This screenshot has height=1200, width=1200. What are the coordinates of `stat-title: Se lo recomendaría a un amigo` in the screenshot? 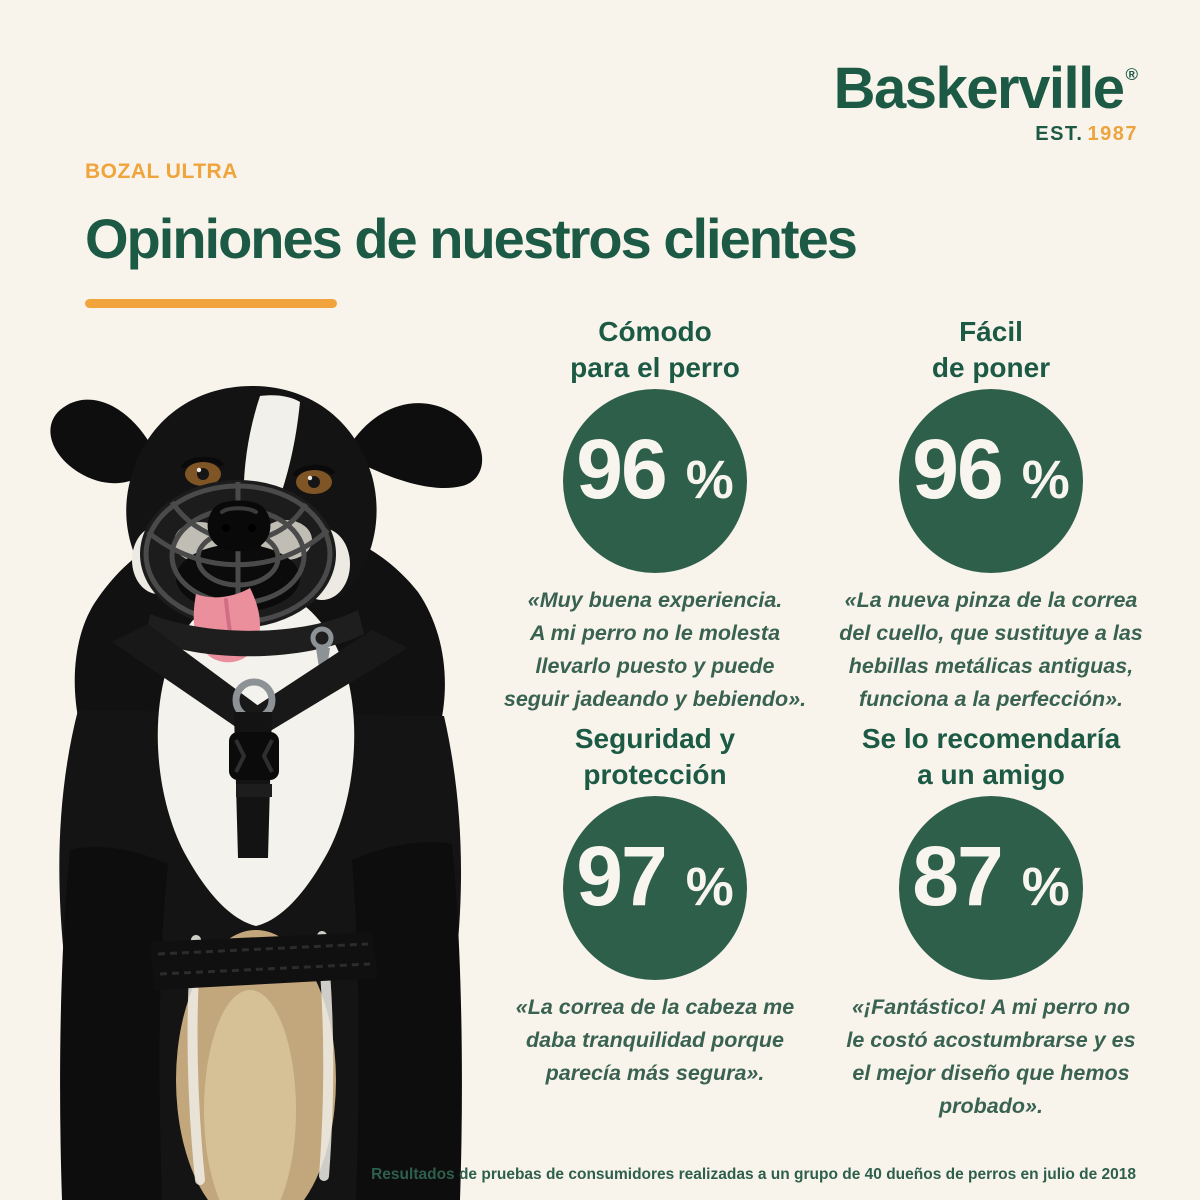 It's located at (991, 756).